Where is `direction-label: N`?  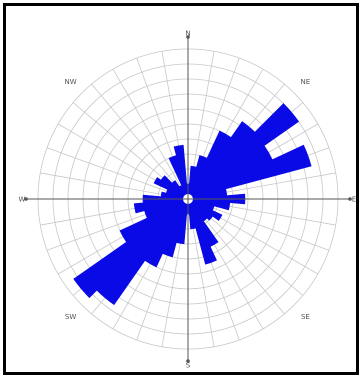 direction-label: N is located at coordinates (187, 34).